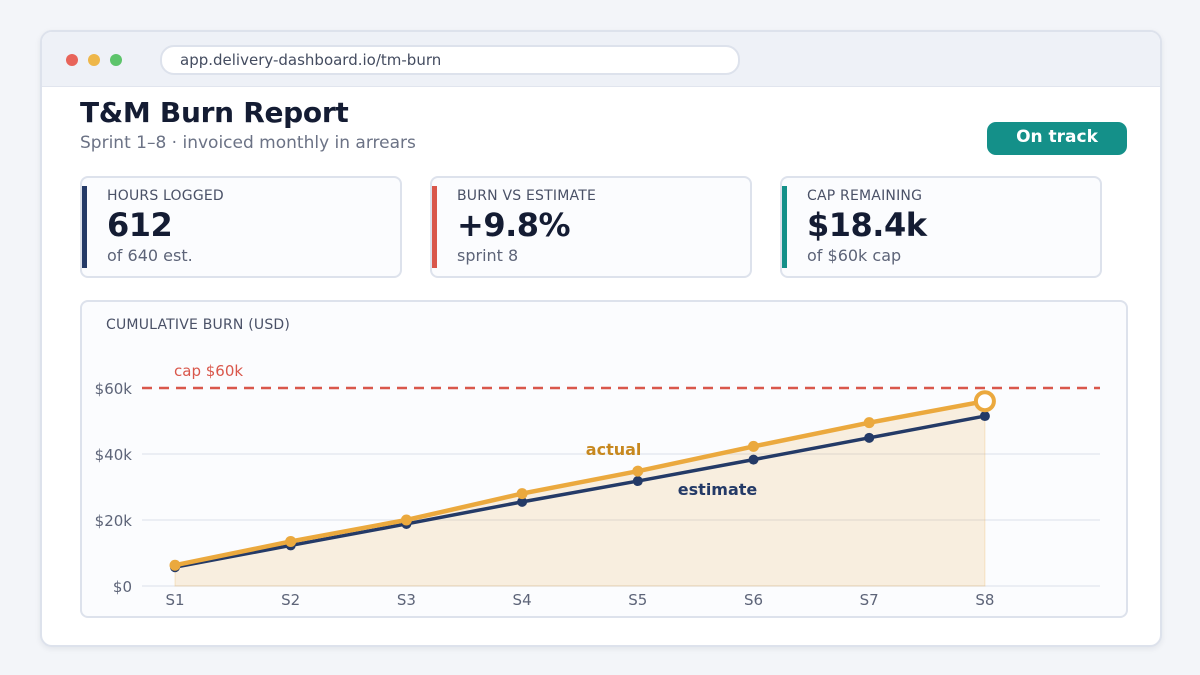 The image size is (1200, 675). Describe the element at coordinates (140, 225) in the screenshot. I see `kpi-value: 612` at that location.